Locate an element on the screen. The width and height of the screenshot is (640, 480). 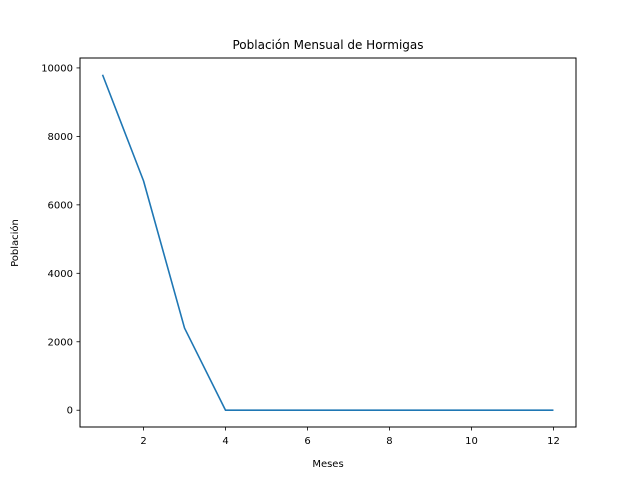
x-tick-label: 10 is located at coordinates (471, 441).